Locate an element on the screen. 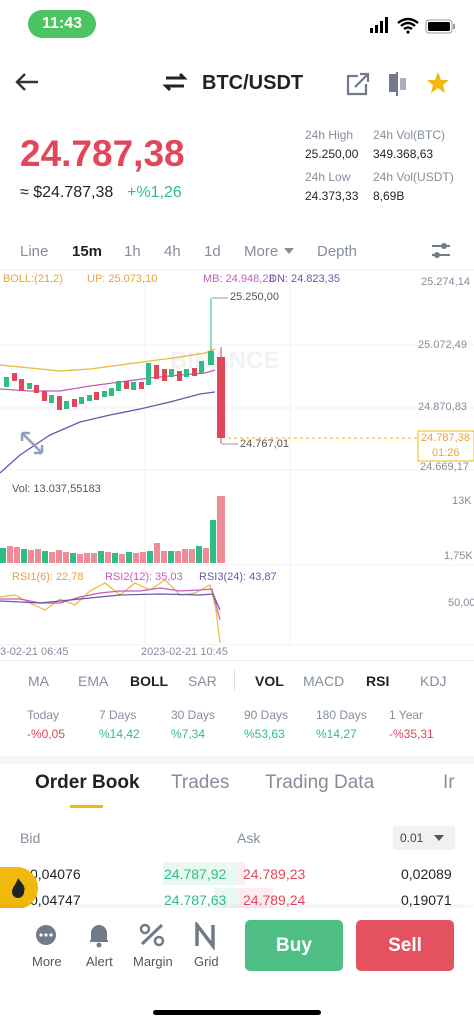 This screenshot has width=474, height=1026. ask-price: 24.789,23 is located at coordinates (274, 874).